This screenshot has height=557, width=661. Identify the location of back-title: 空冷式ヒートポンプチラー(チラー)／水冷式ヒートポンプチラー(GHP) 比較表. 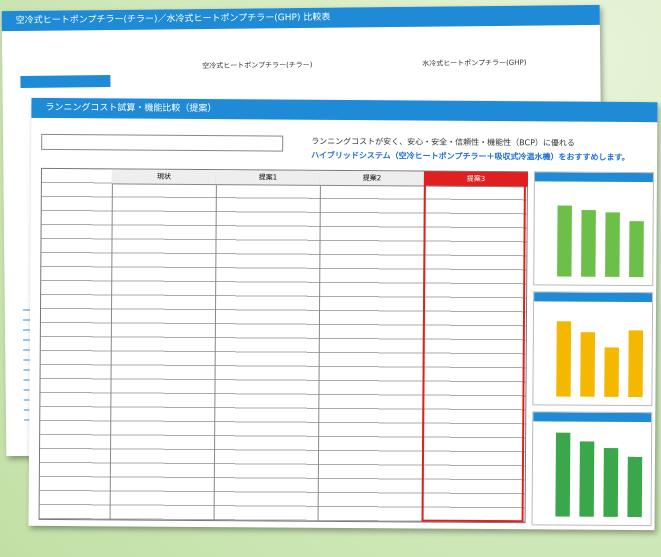
(300, 18).